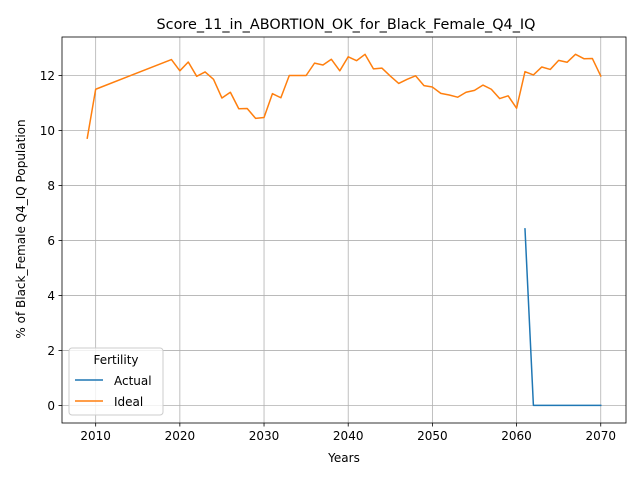 The width and height of the screenshot is (640, 480). Describe the element at coordinates (563, 317) in the screenshot. I see `series-line-actual` at that location.